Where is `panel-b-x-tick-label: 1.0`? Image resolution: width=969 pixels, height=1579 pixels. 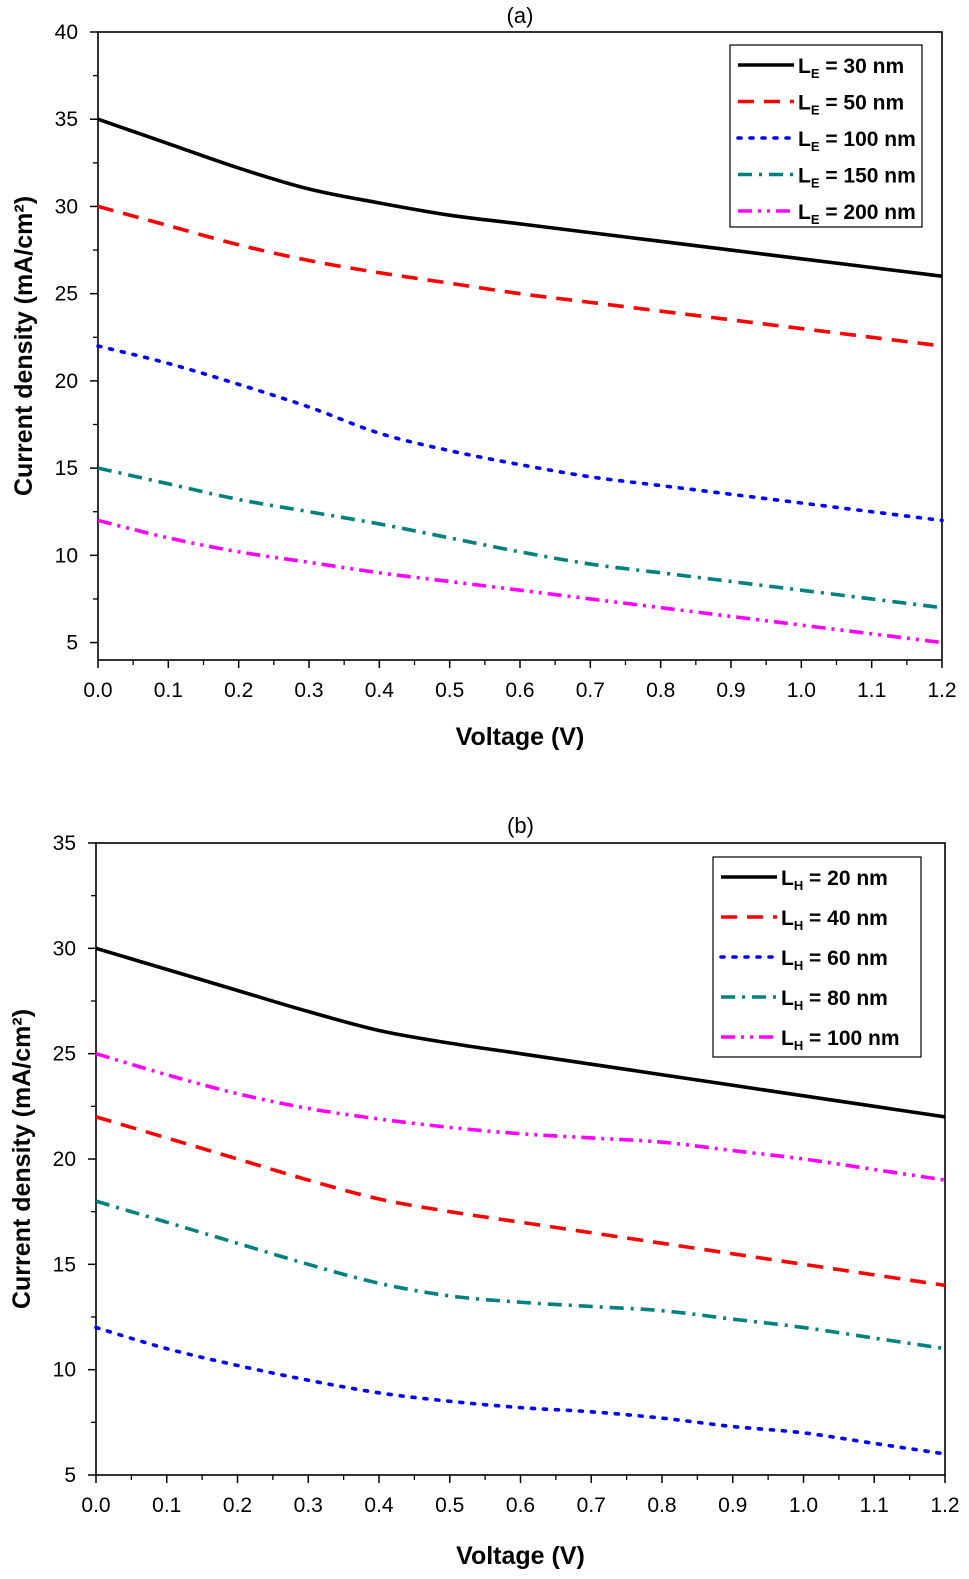
panel-b-x-tick-label: 1.0 is located at coordinates (803, 1505).